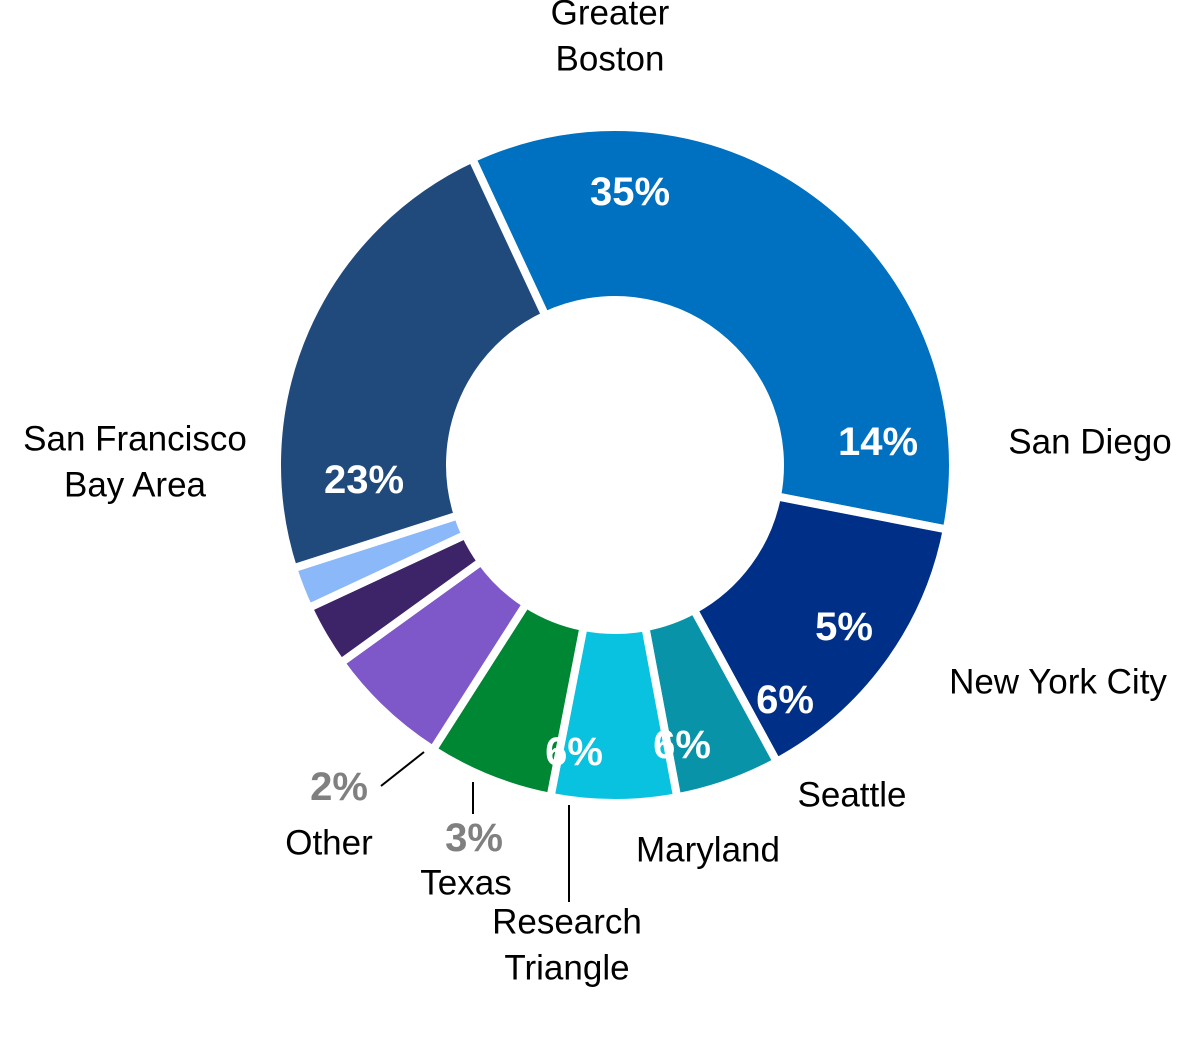 The height and width of the screenshot is (1041, 1200). Describe the element at coordinates (135, 439) in the screenshot. I see `category-label-line: San Francisco` at that location.